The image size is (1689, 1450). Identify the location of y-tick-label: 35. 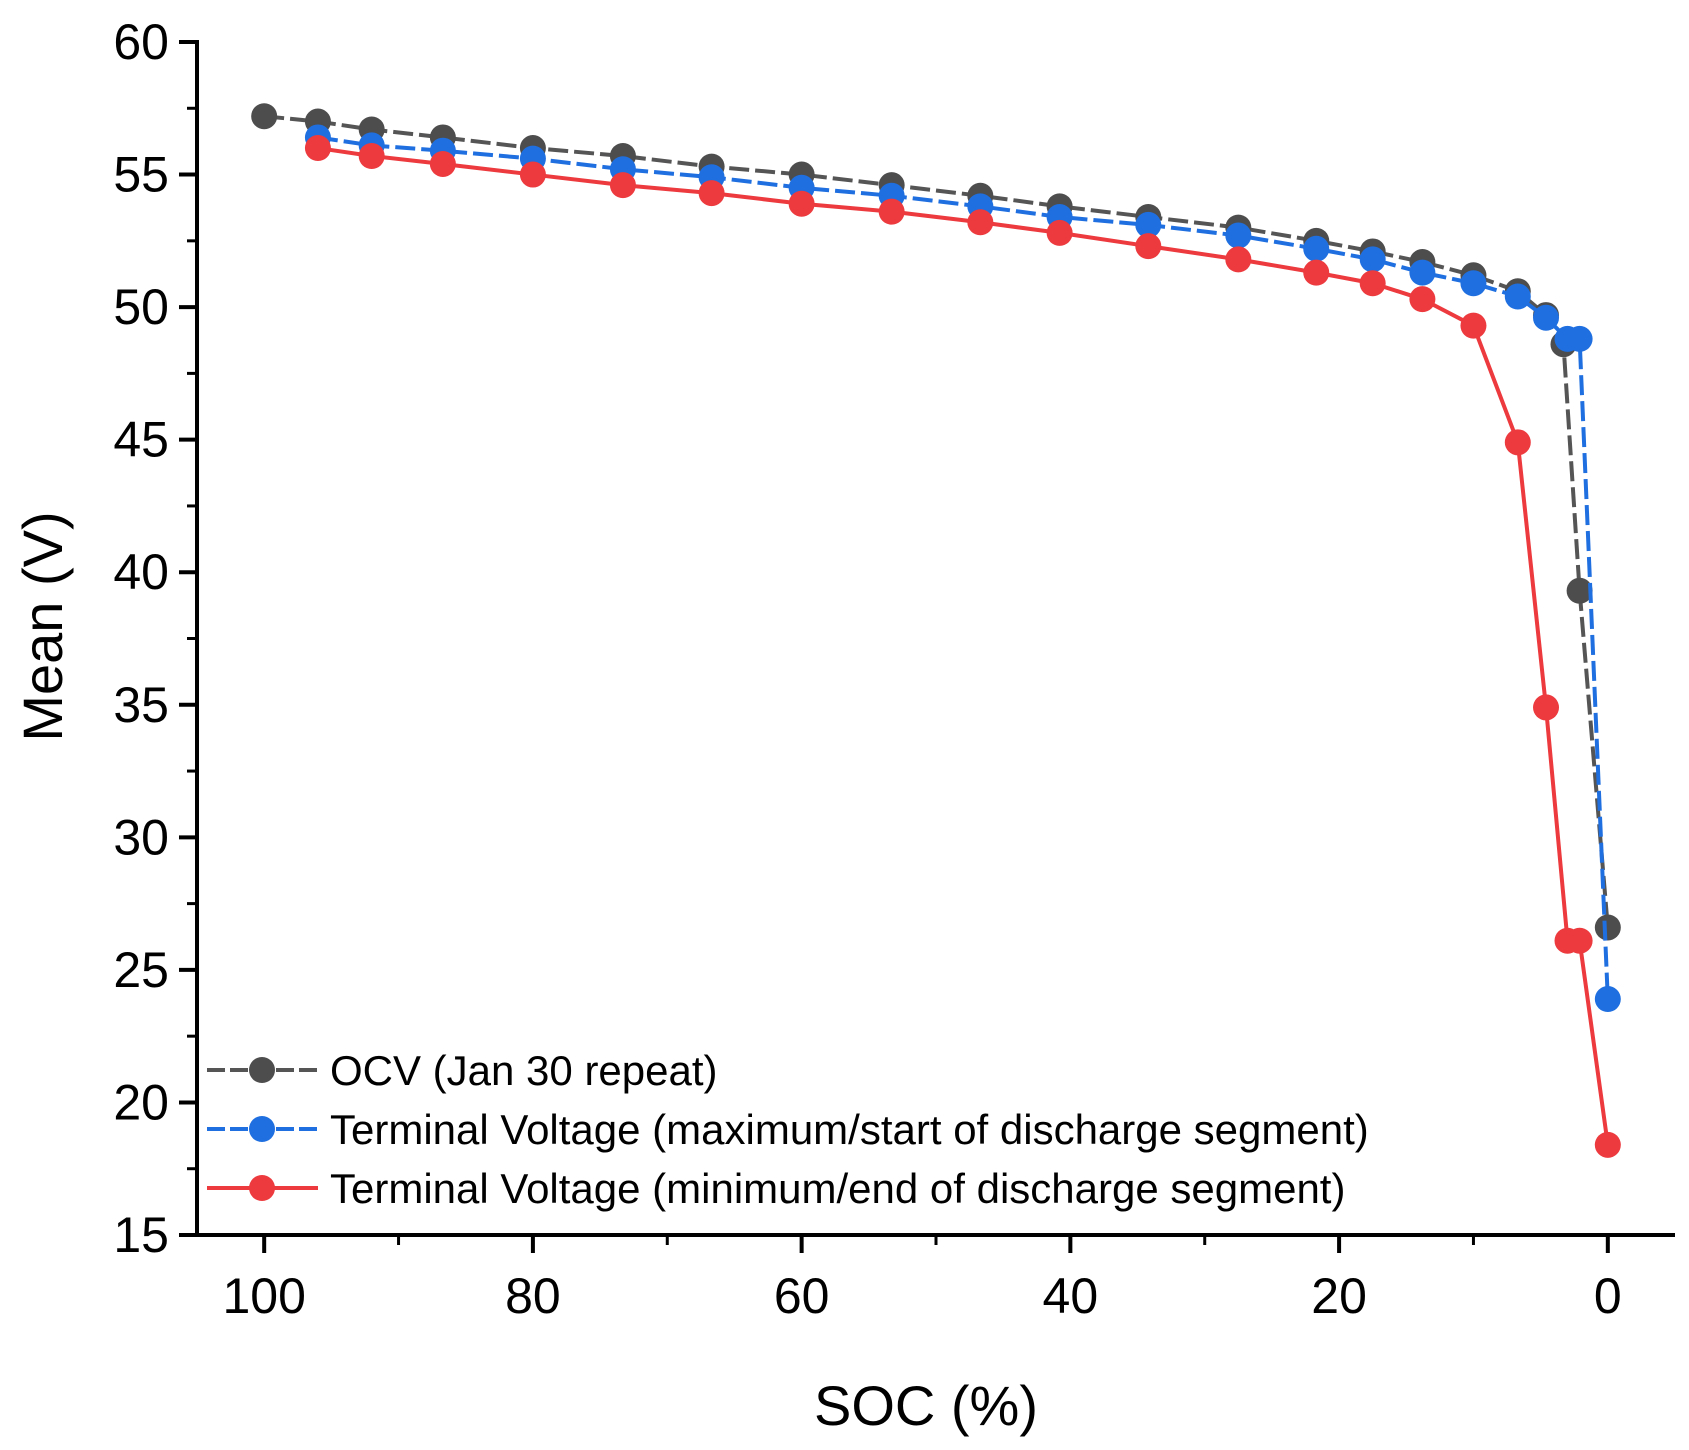
(141, 705).